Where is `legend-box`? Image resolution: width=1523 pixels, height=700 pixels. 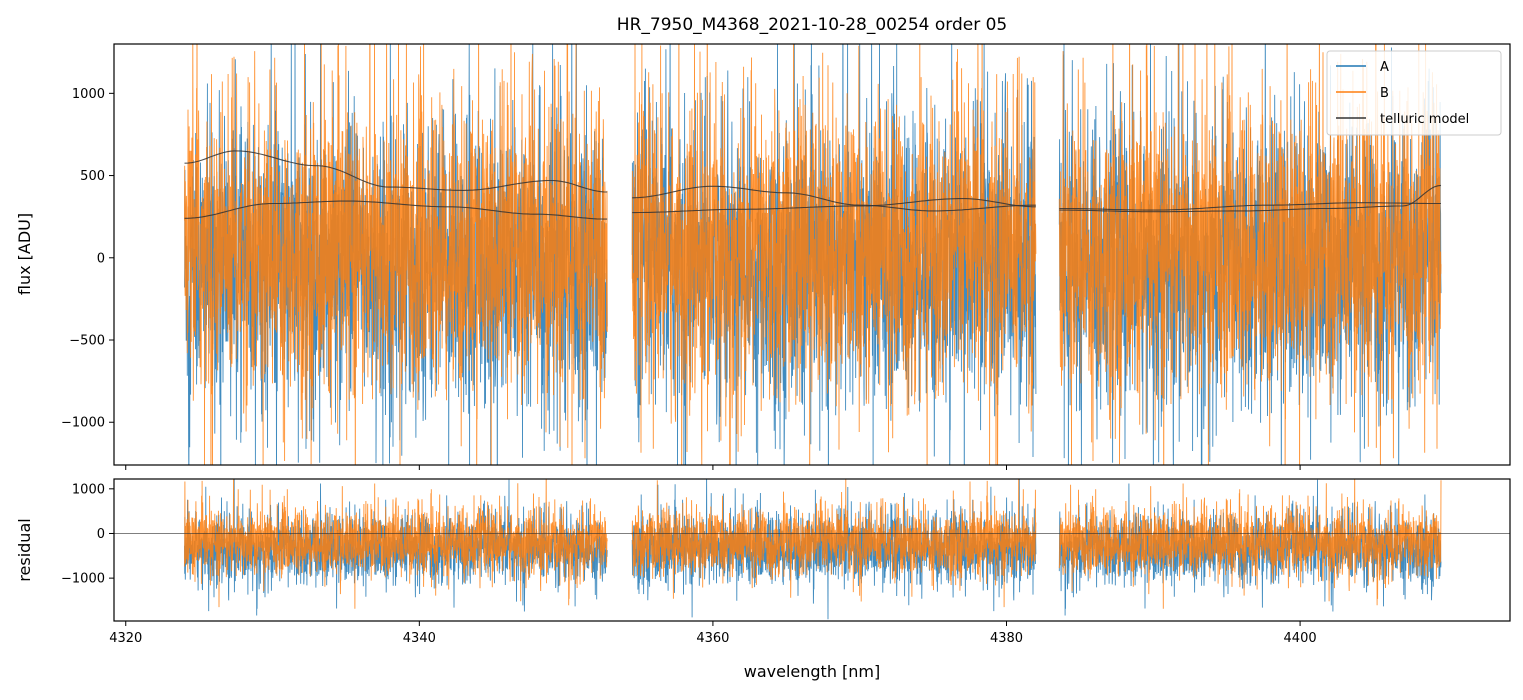 legend-box is located at coordinates (1414, 93).